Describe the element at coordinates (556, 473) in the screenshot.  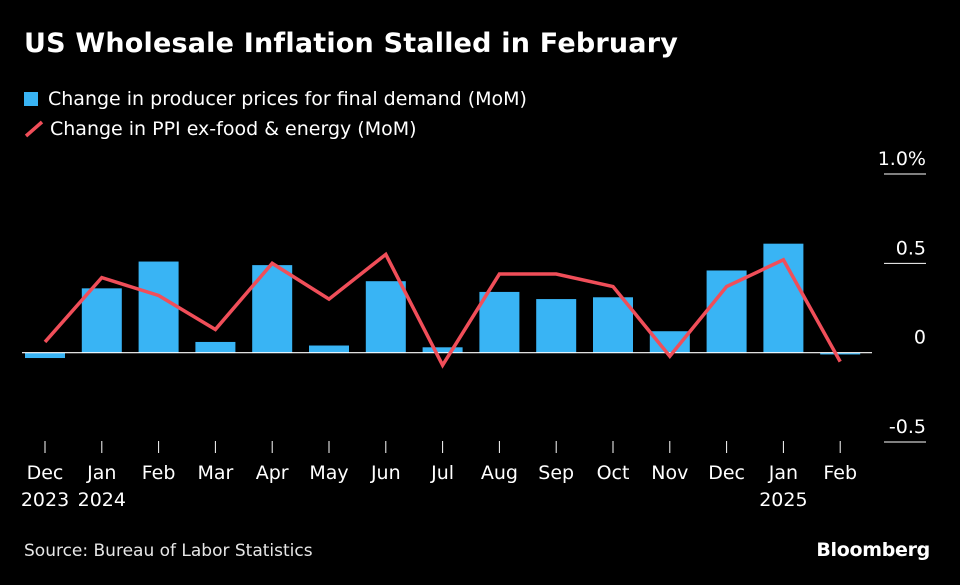
I see `x-tick-label-month: Sep` at that location.